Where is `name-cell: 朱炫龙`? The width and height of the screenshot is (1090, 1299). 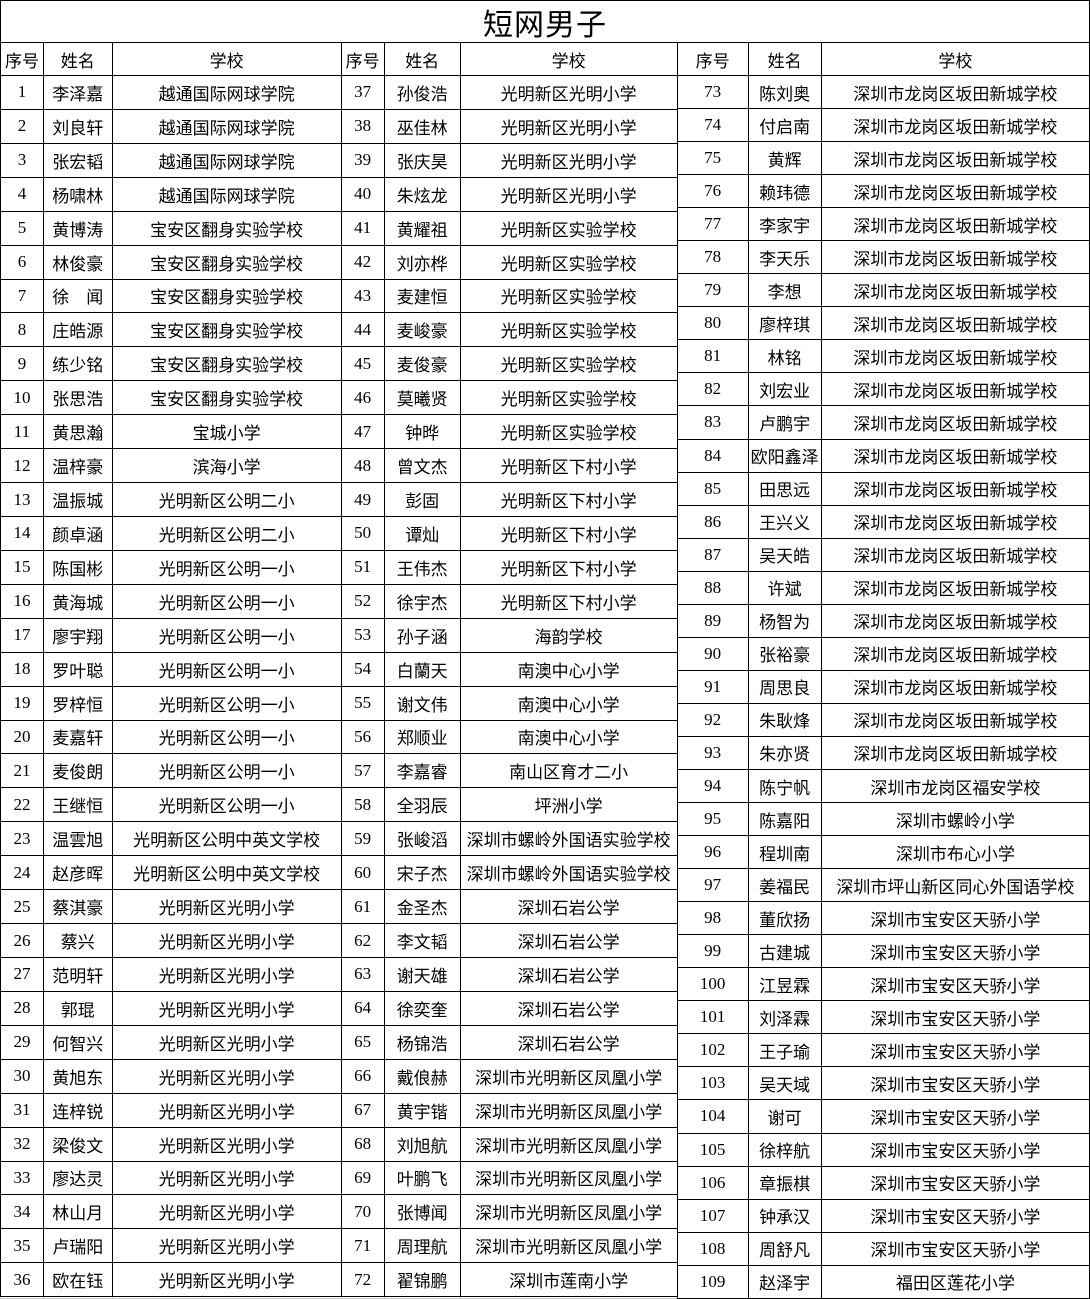
name-cell: 朱炫龙 is located at coordinates (422, 194).